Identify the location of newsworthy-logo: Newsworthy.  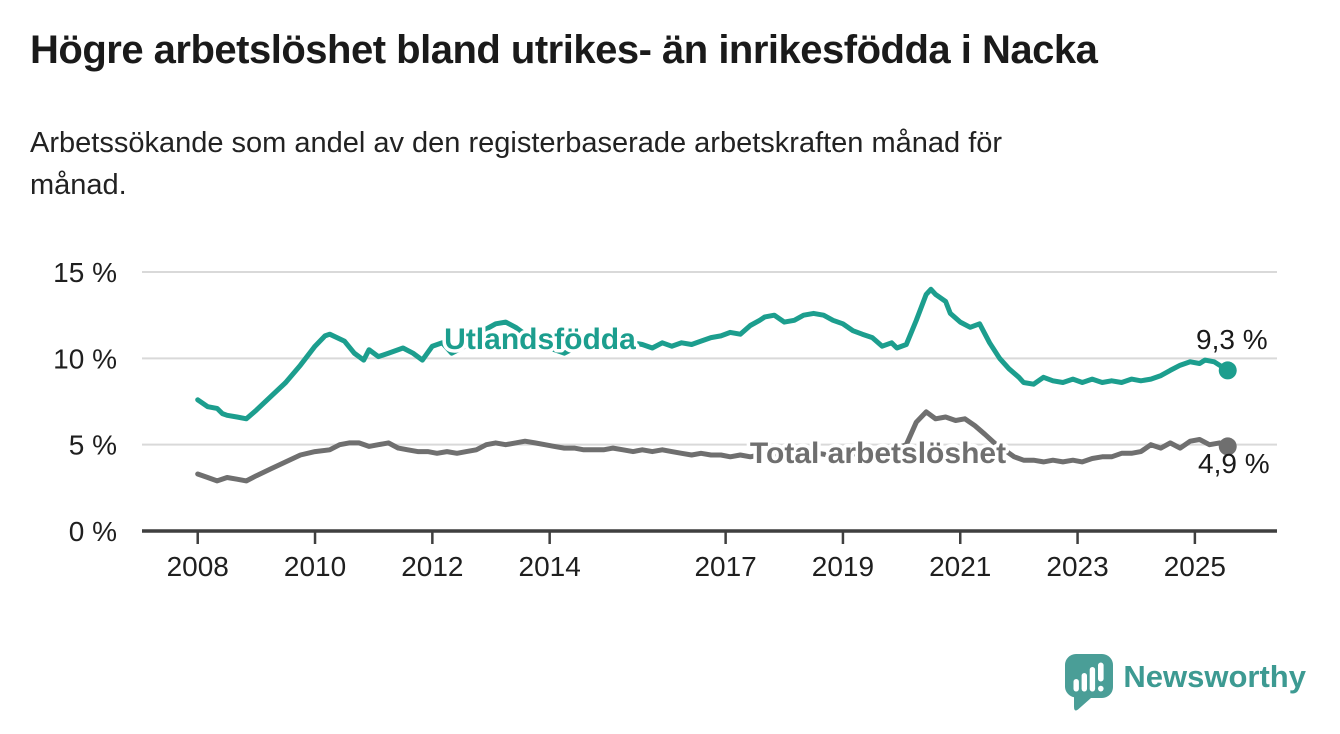
(1185, 683).